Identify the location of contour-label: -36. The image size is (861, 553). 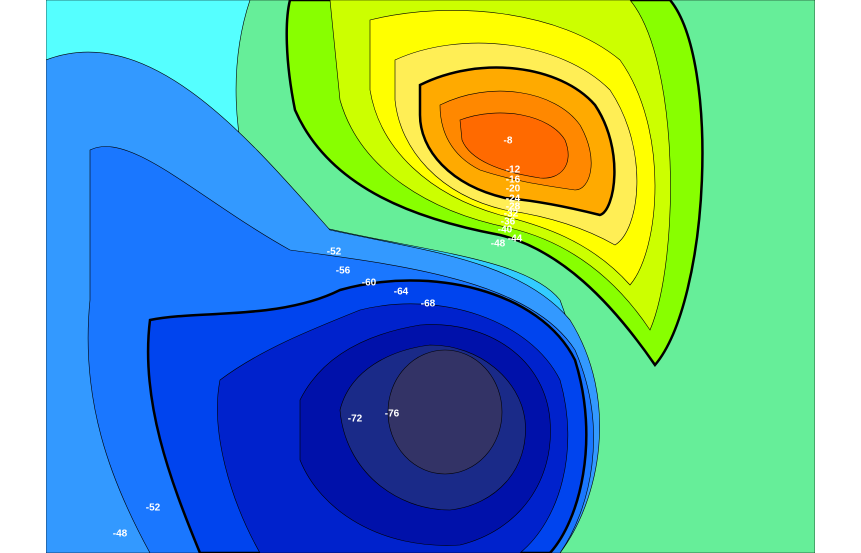
(508, 222).